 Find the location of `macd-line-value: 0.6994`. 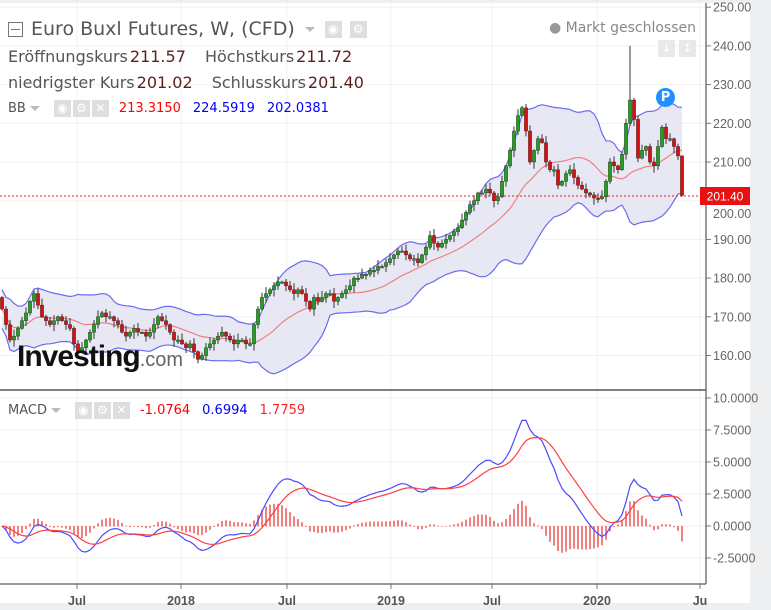

macd-line-value: 0.6994 is located at coordinates (225, 410).